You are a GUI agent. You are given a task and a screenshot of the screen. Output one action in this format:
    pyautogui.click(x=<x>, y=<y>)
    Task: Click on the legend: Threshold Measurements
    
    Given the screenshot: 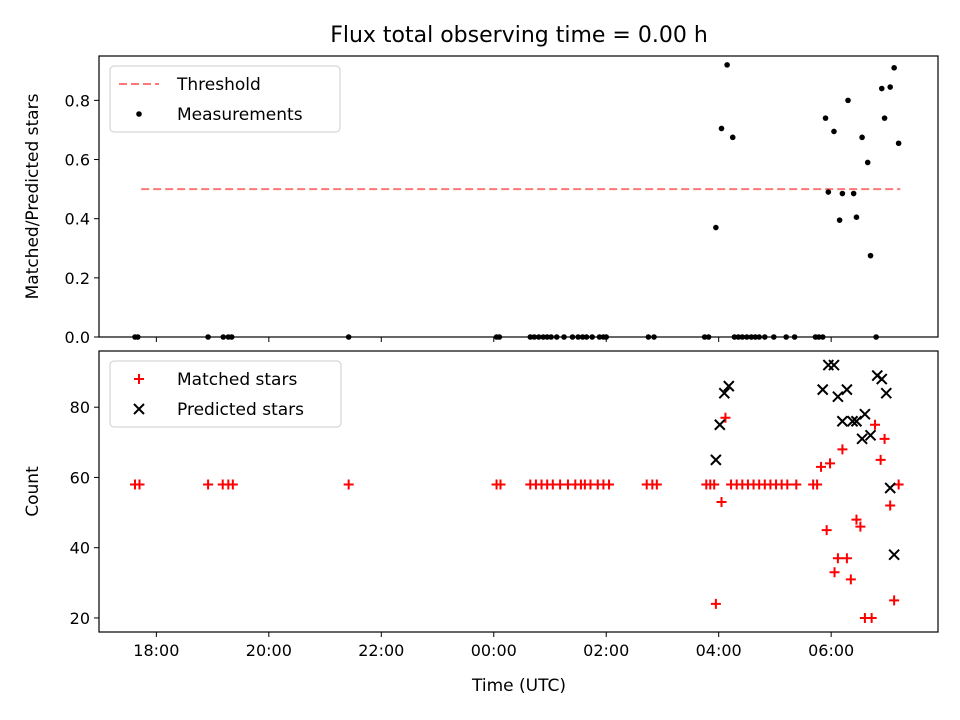 What is the action you would take?
    pyautogui.click(x=225, y=99)
    